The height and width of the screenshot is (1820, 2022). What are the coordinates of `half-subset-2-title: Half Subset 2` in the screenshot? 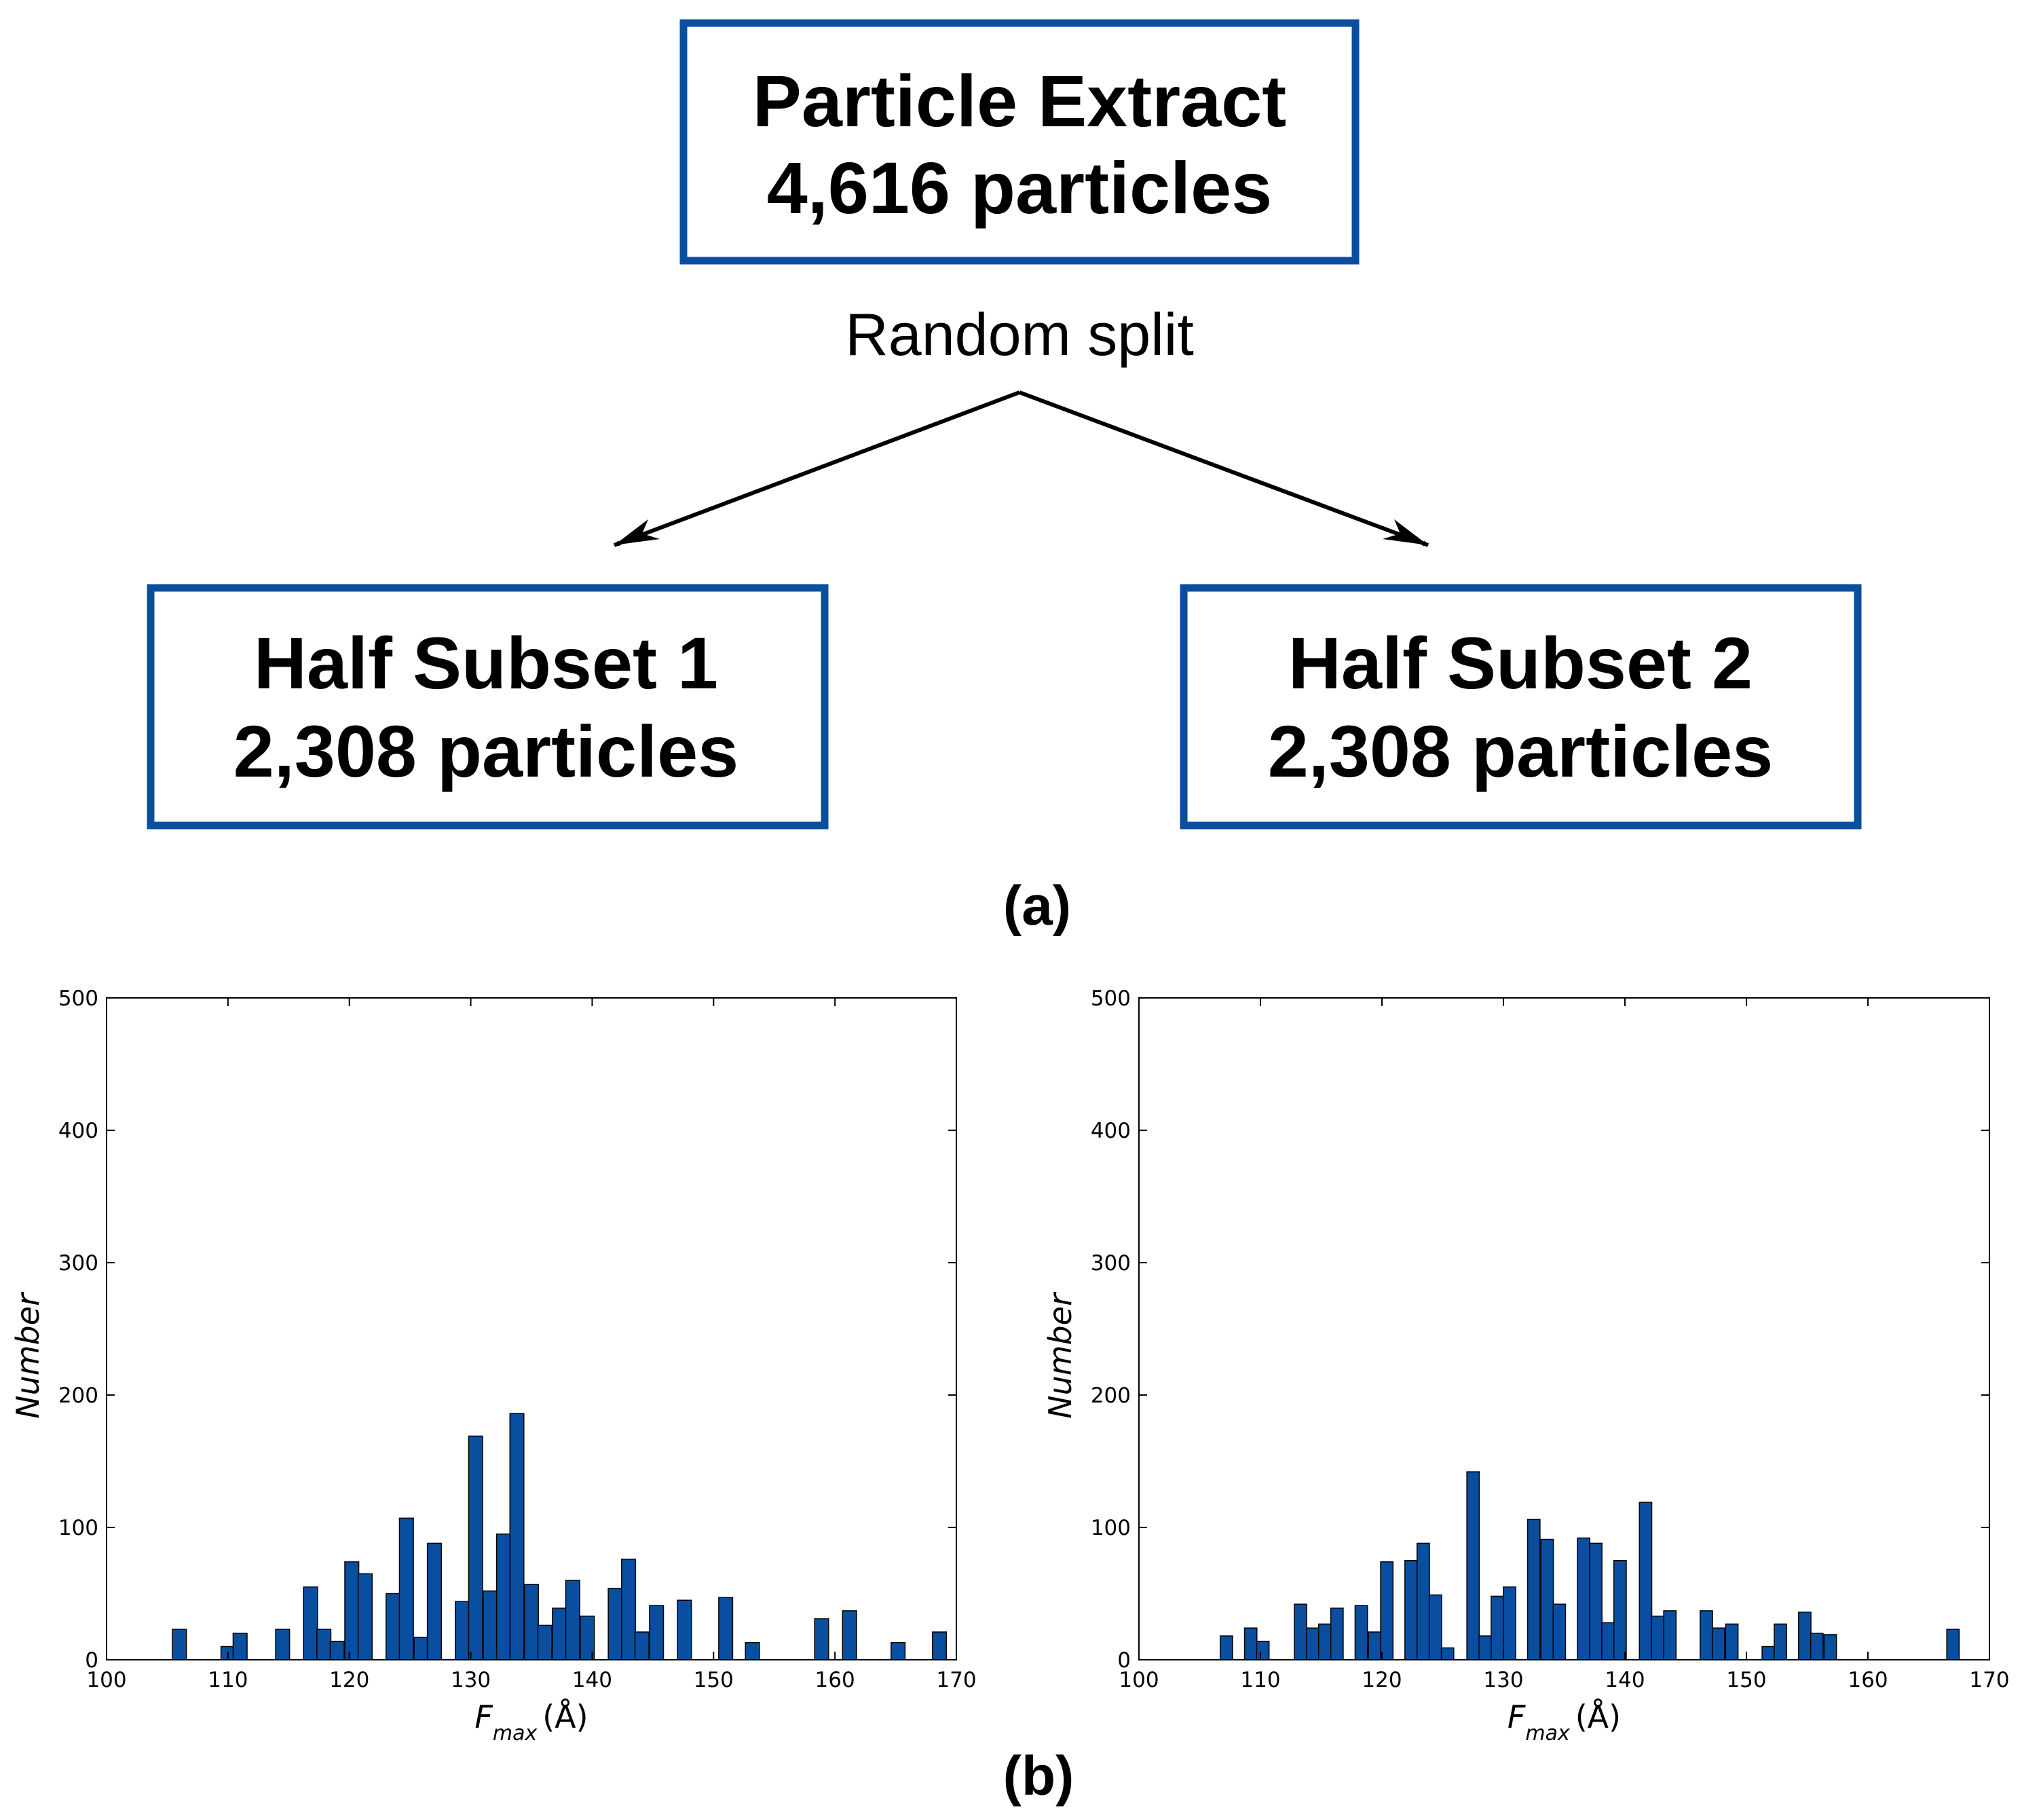 It's located at (1520, 663).